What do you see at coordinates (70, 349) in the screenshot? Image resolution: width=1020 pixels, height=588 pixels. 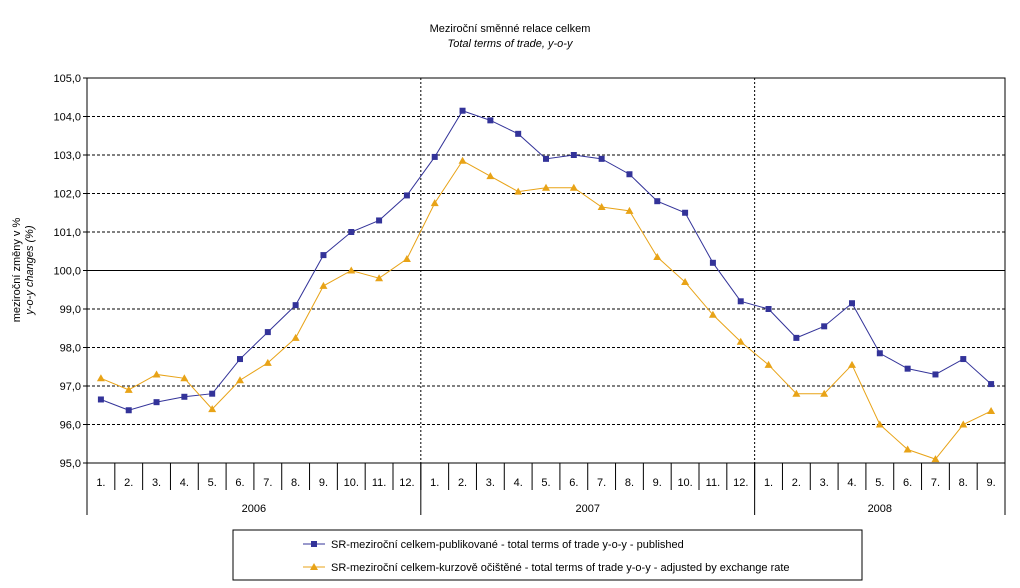 I see `y-tick-label: 98,0` at bounding box center [70, 349].